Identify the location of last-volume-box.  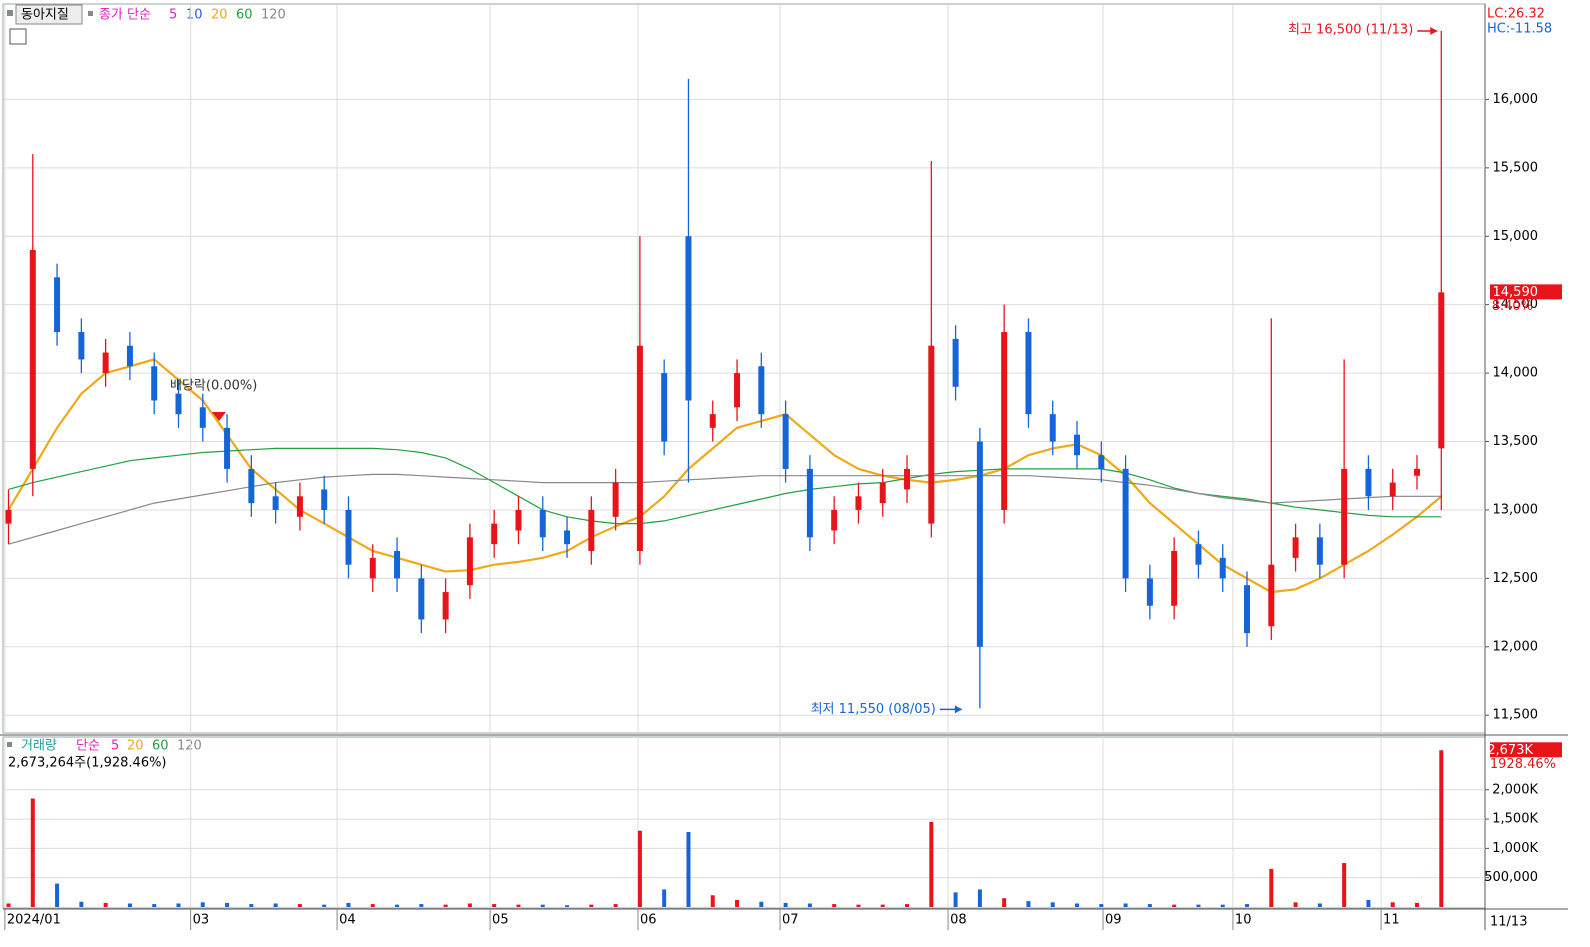
(1526, 750).